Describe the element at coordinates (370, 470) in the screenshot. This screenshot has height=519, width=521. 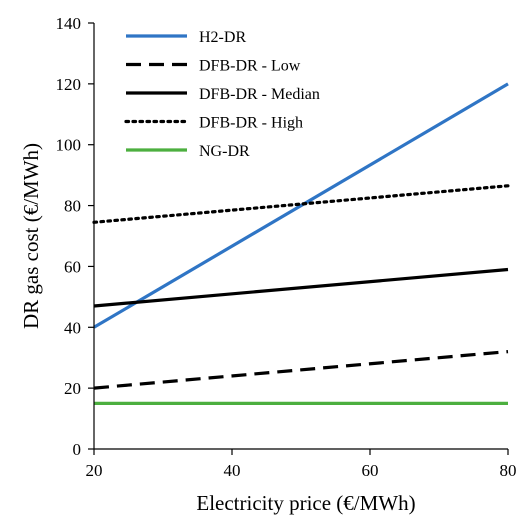
I see `x-tick-label: 60` at that location.